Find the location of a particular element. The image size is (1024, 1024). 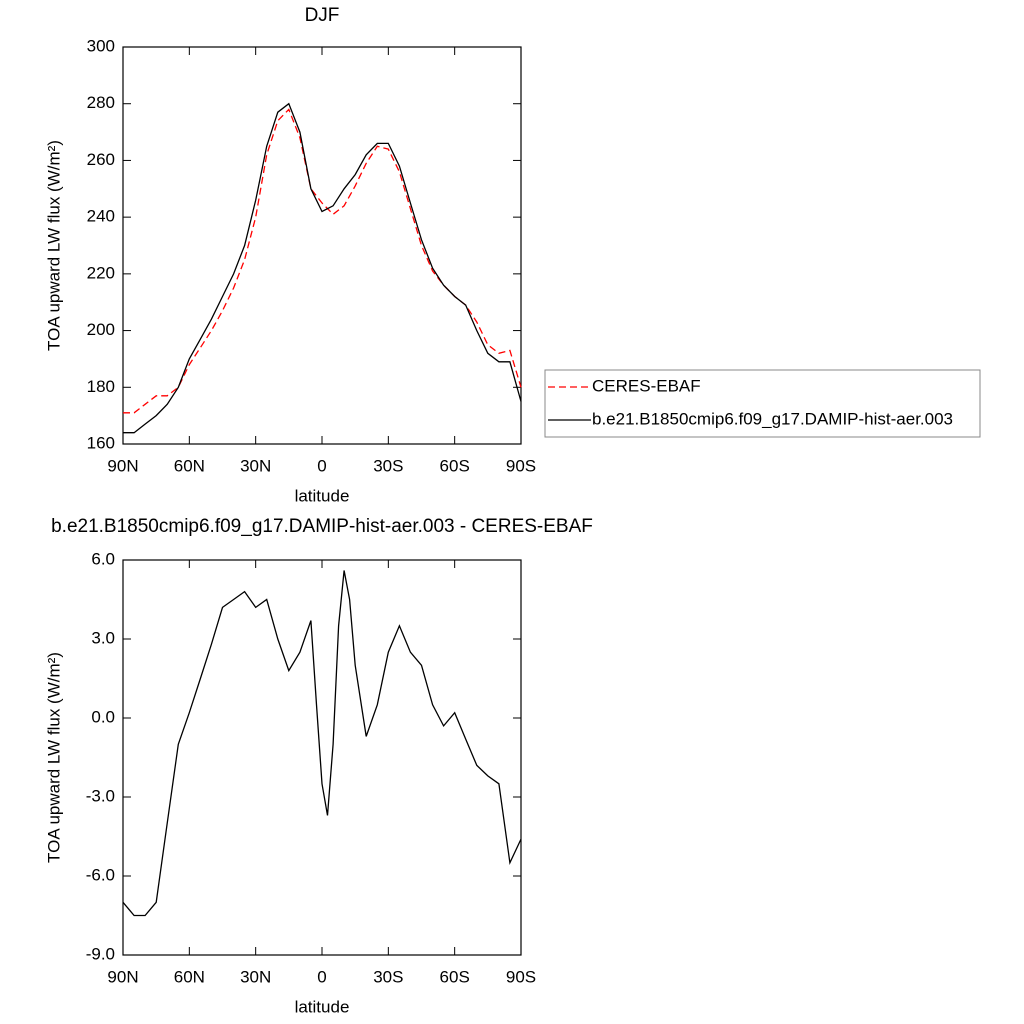

legend-label: CERES-EBAF is located at coordinates (646, 385).